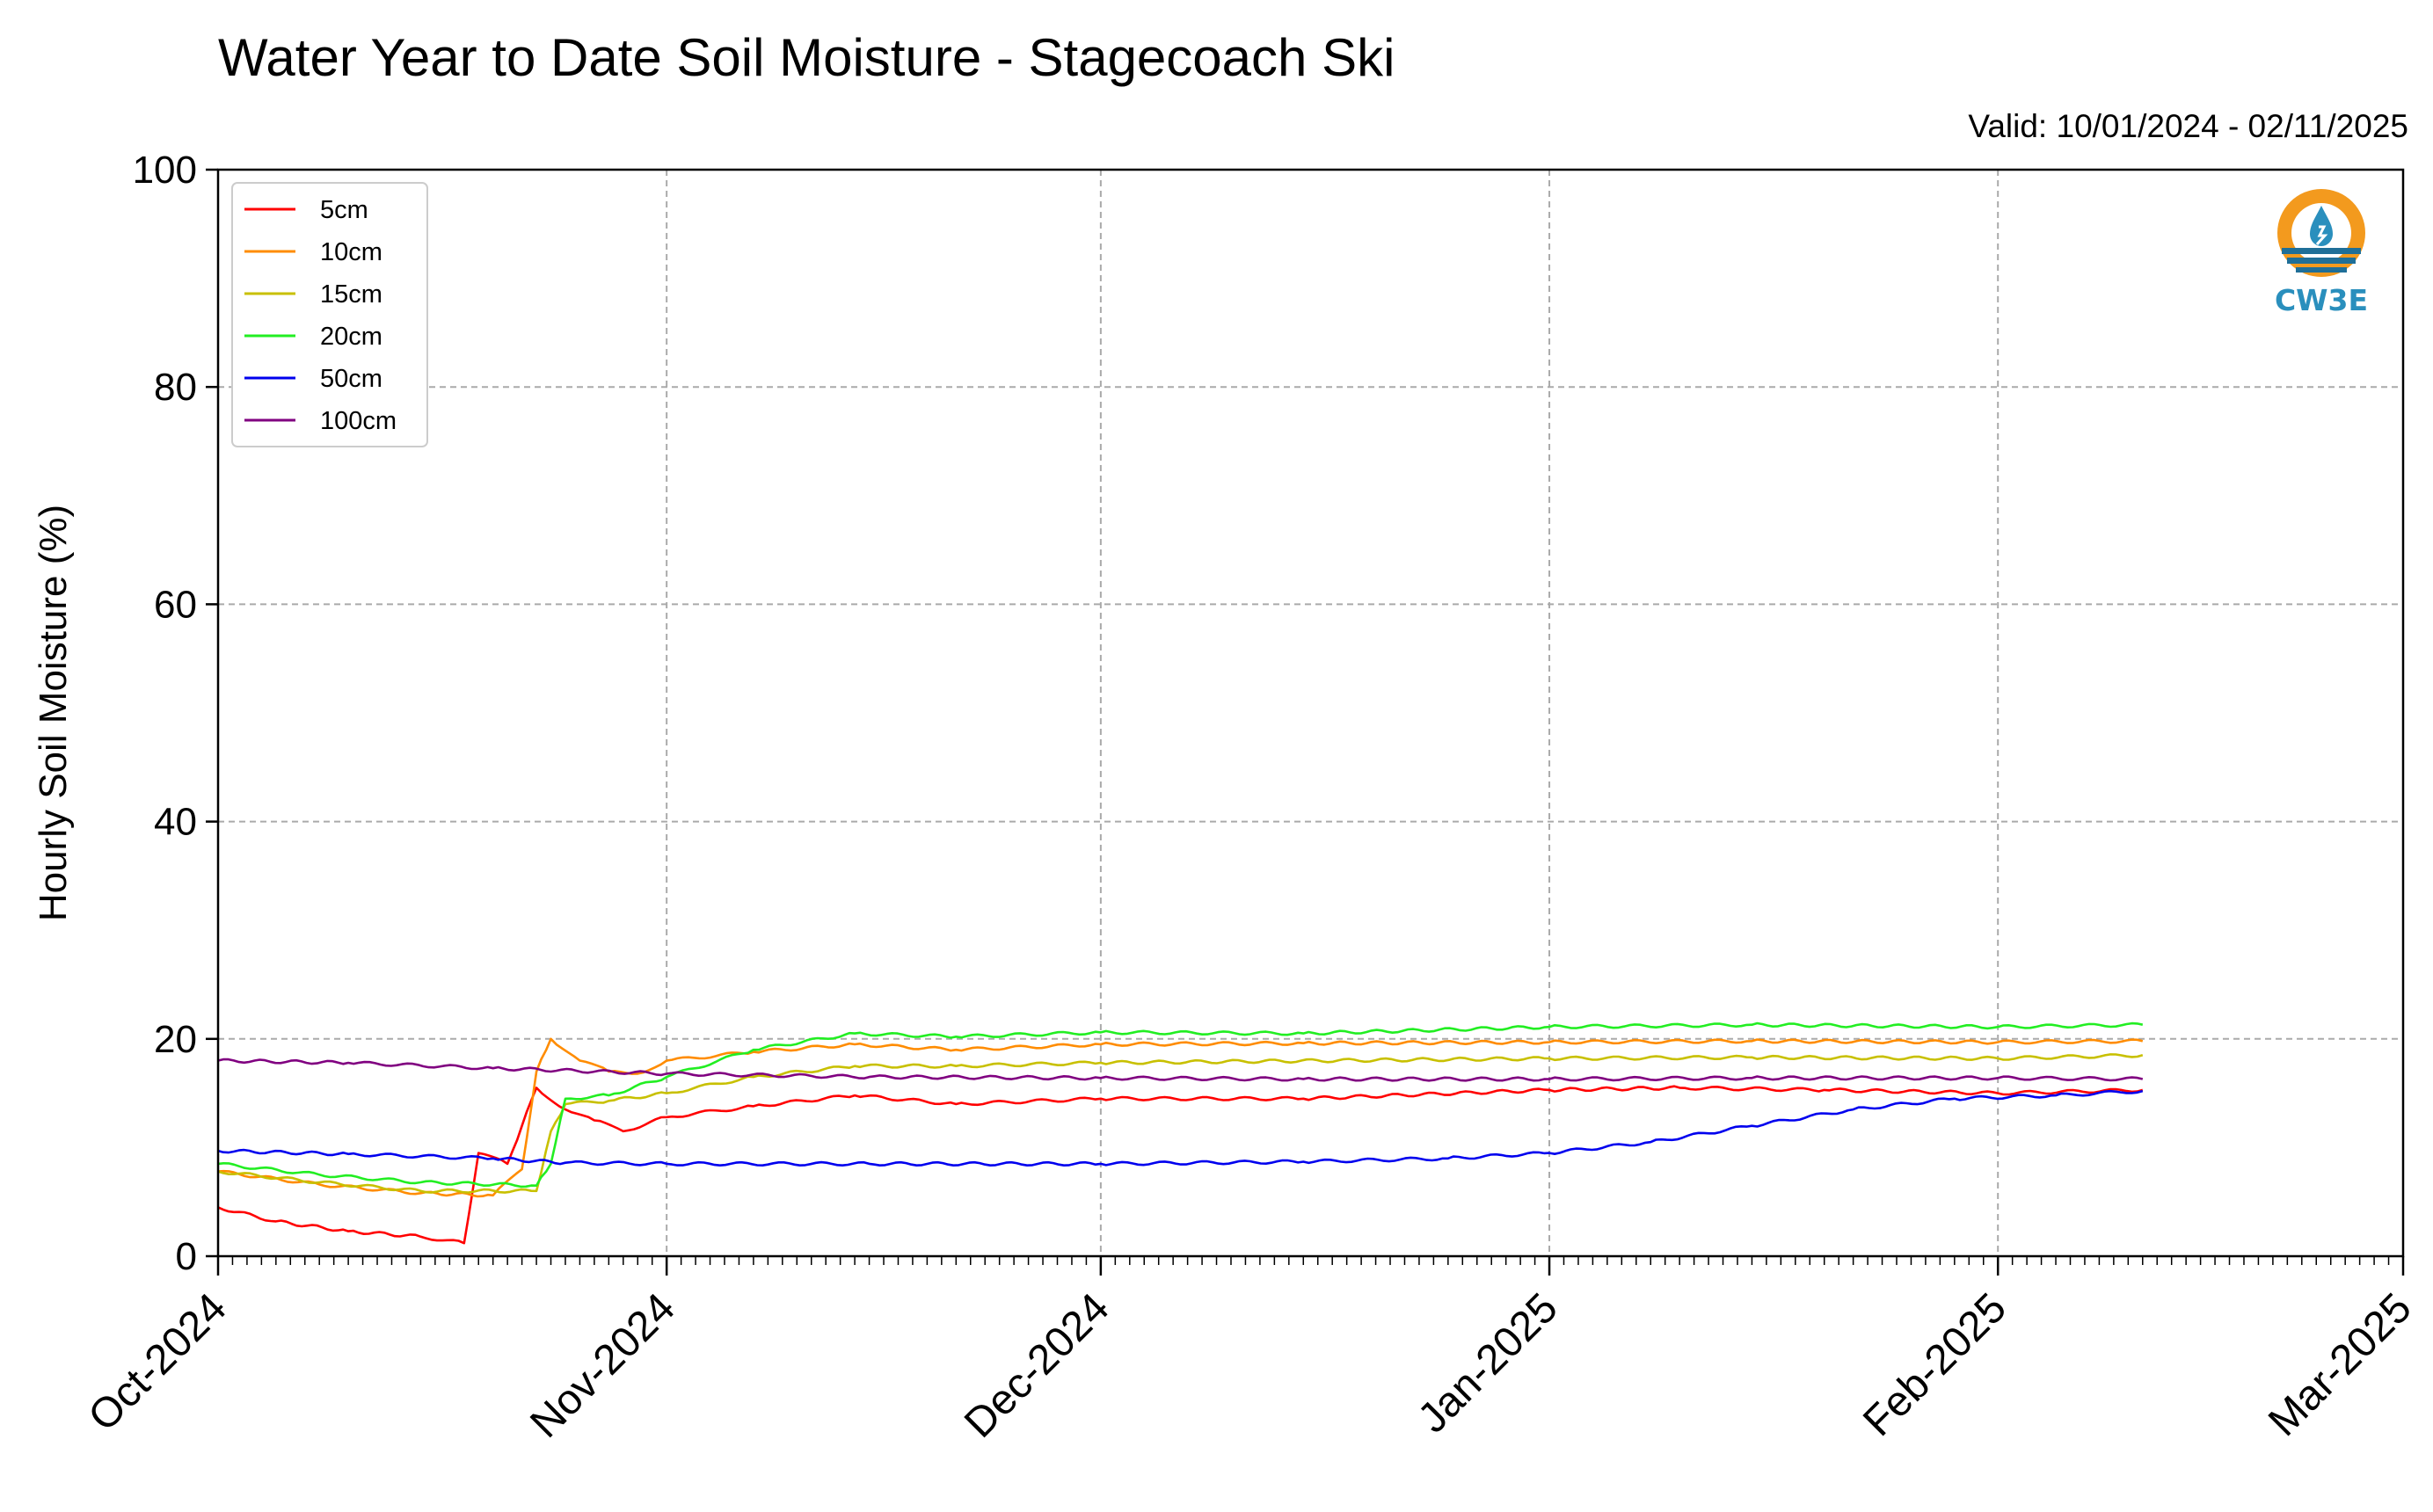 This screenshot has height=1512, width=2433. I want to click on y-tick-label: 100, so click(165, 171).